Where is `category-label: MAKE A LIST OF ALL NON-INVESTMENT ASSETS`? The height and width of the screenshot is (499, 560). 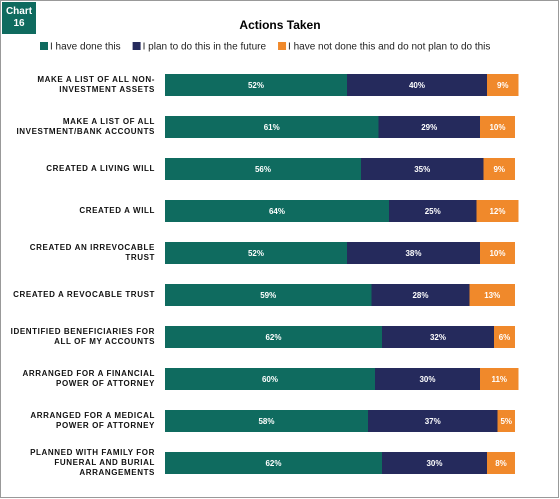 category-label: MAKE A LIST OF ALL NON-INVESTMENT ASSETS is located at coordinates (96, 84).